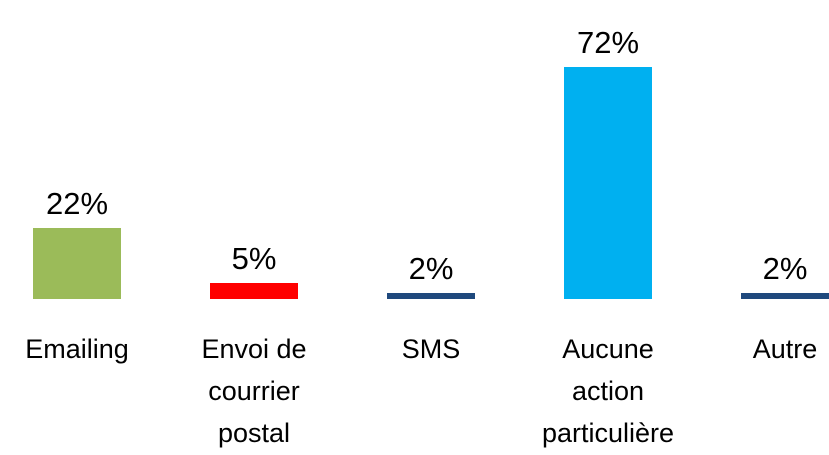 The image size is (829, 455). Describe the element at coordinates (608, 42) in the screenshot. I see `value-label: 72%` at that location.